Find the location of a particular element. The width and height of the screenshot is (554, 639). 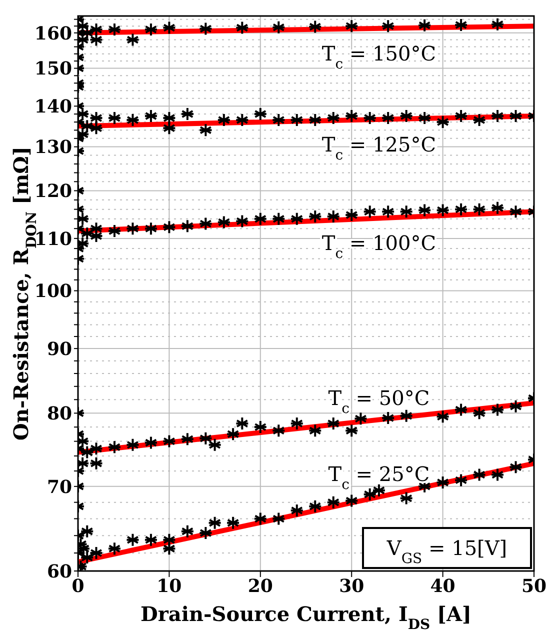

y-tick-label: 120 is located at coordinates (53, 191).